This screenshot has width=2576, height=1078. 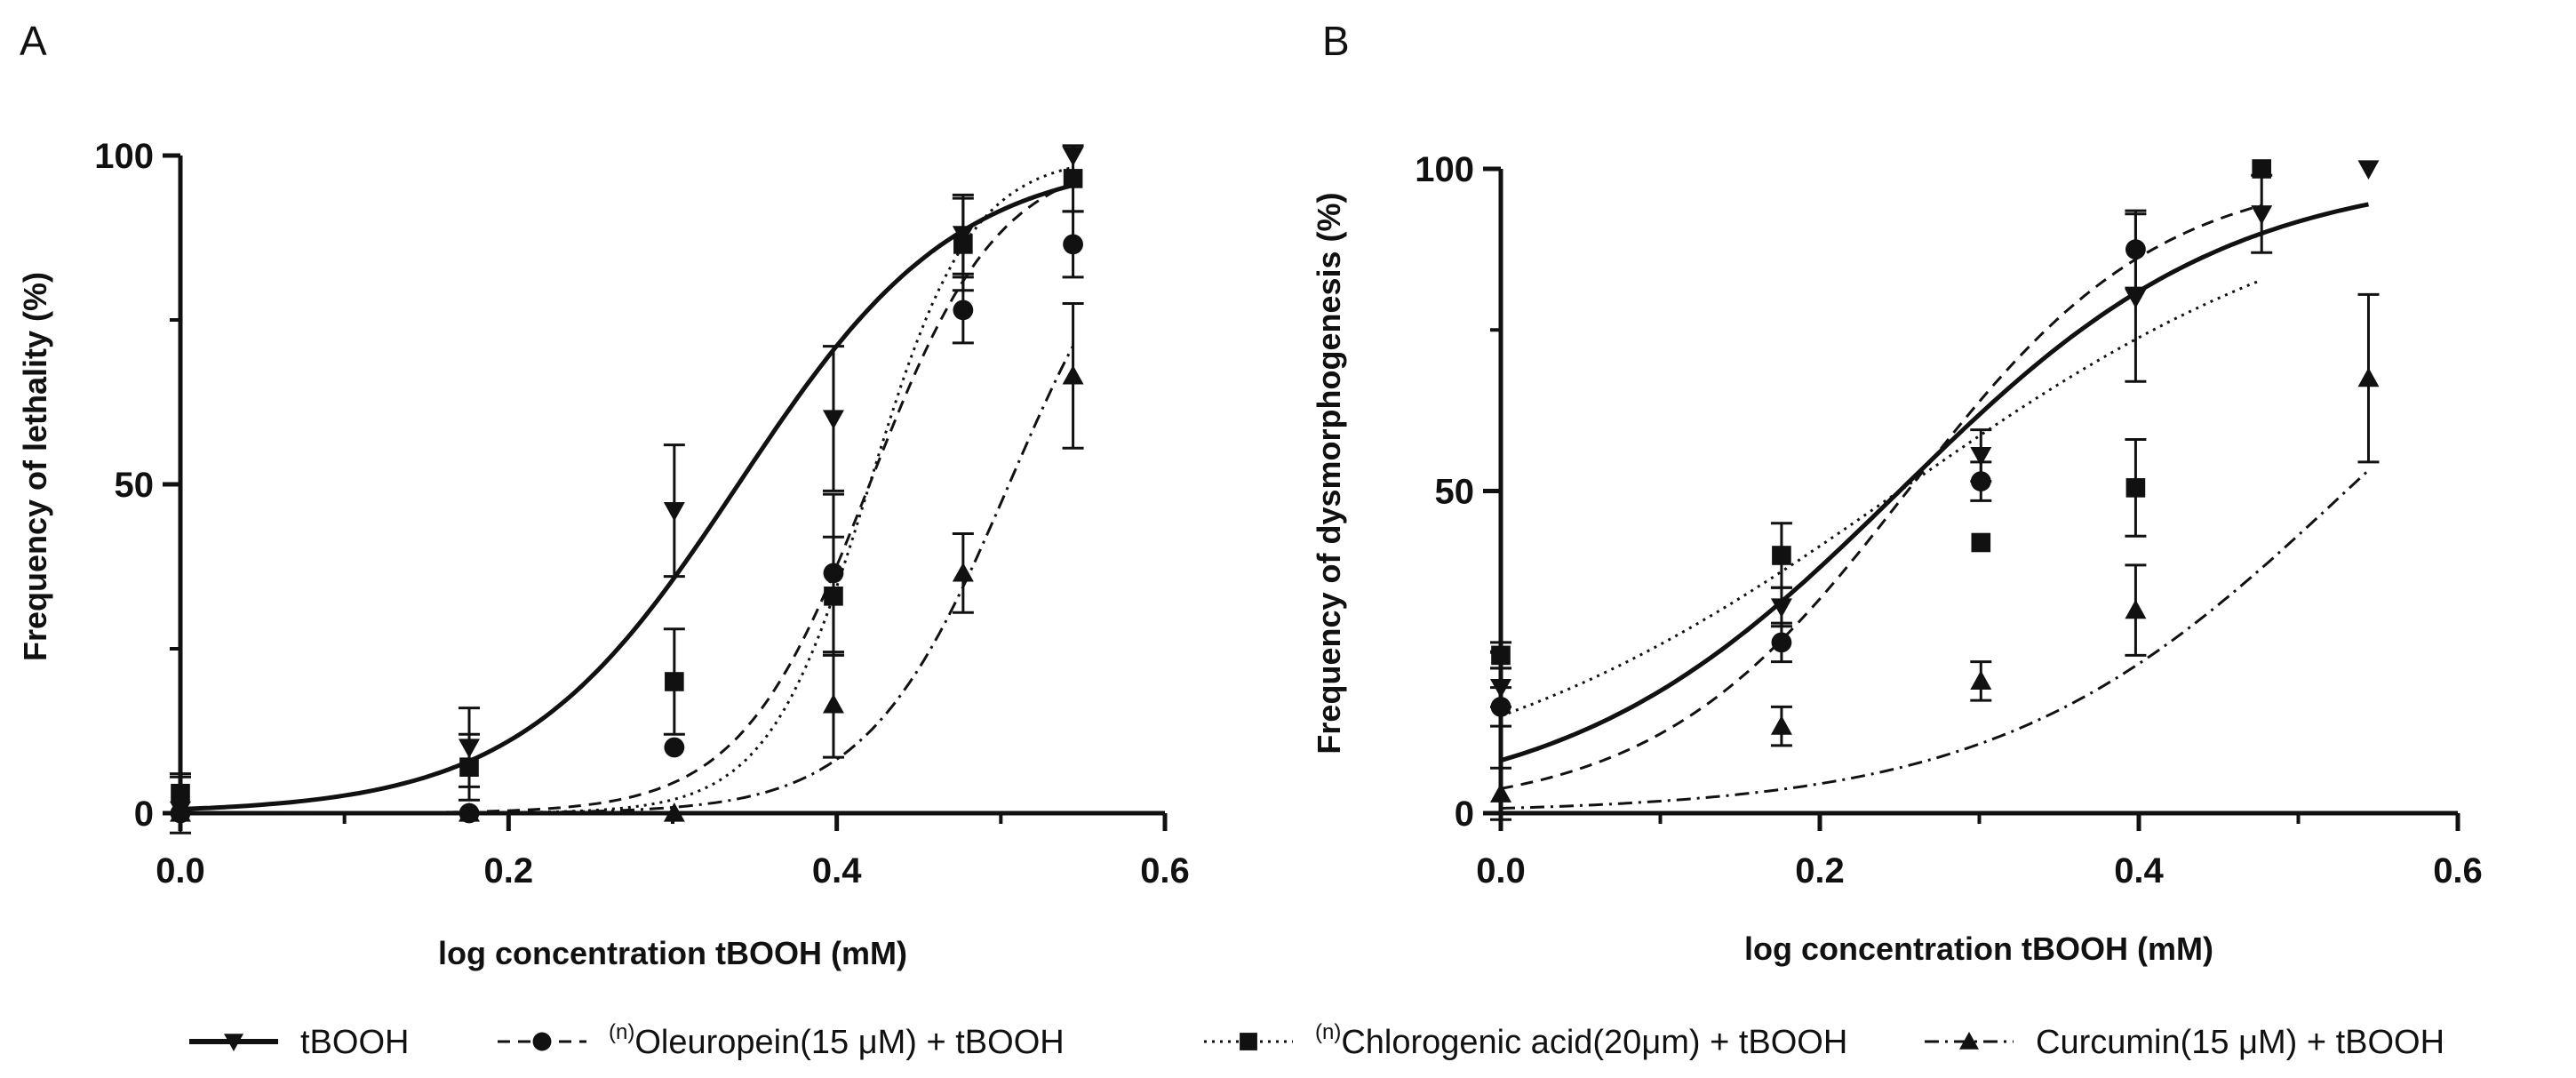 I want to click on legend-item-oleuropein: (n)Oleuropein(15 μM) + tBOOH, so click(x=781, y=1040).